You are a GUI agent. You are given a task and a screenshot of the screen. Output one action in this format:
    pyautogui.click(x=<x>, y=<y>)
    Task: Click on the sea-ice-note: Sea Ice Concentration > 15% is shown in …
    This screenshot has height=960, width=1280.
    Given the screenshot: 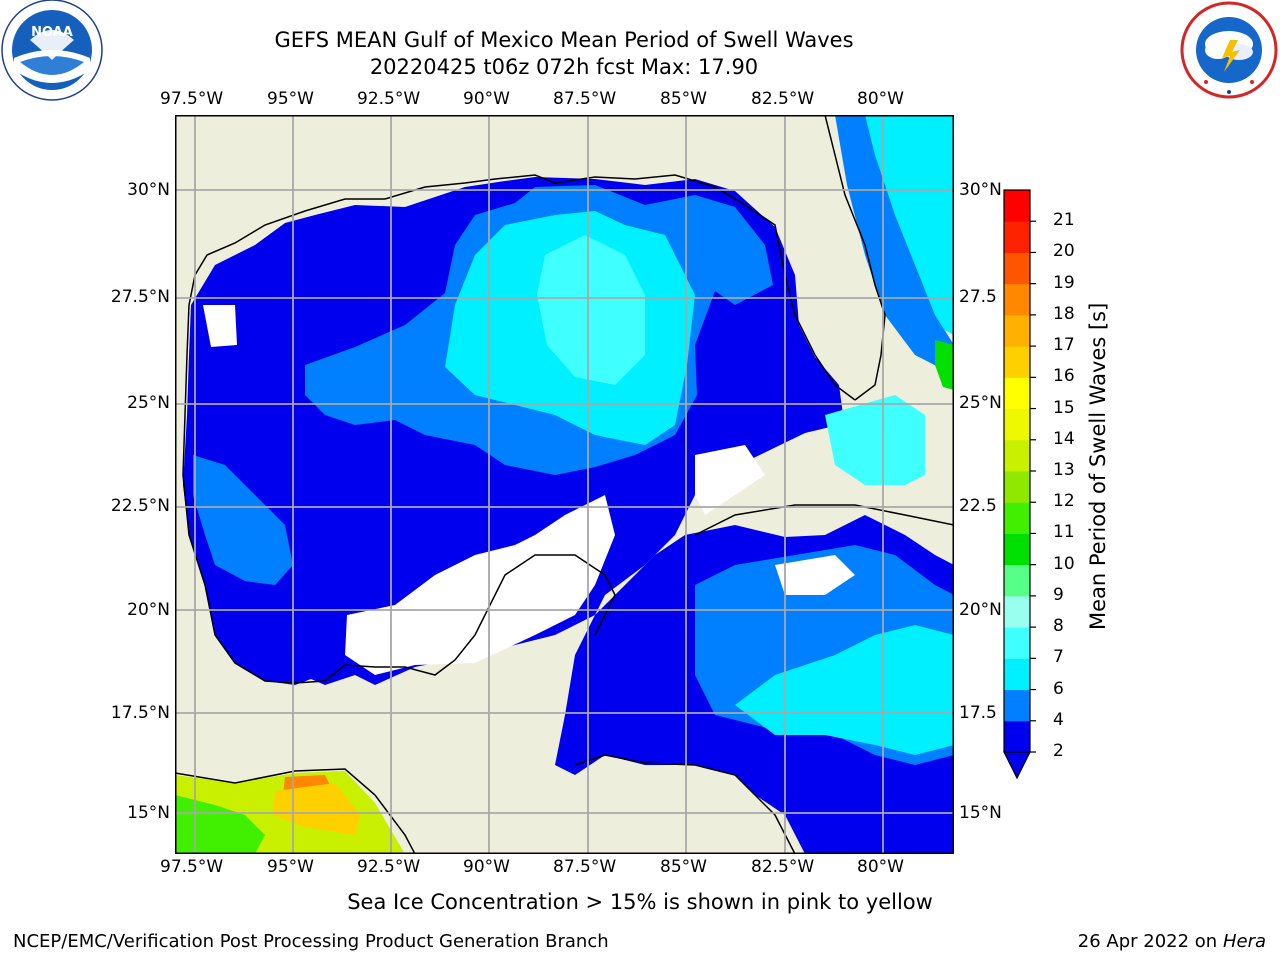 What is the action you would take?
    pyautogui.click(x=640, y=902)
    